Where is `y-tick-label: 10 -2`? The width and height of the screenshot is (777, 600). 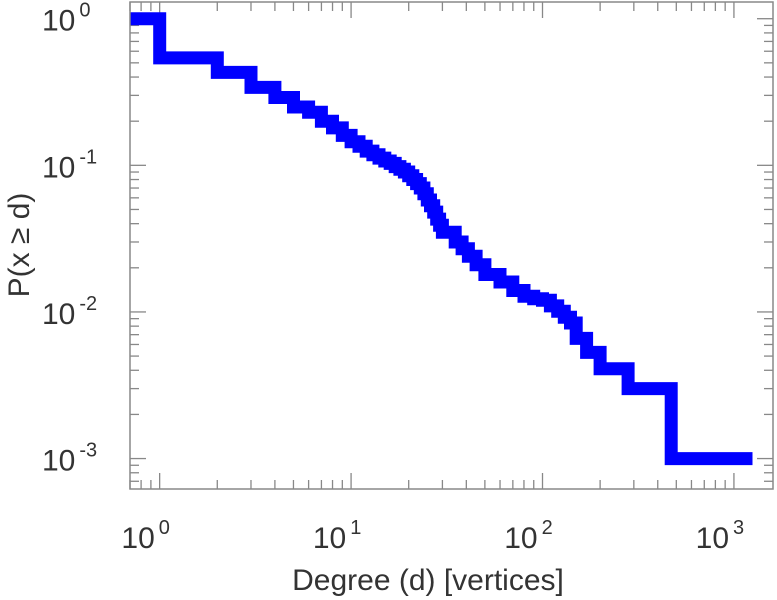
y-tick-label: 10 -2 is located at coordinates (69, 312).